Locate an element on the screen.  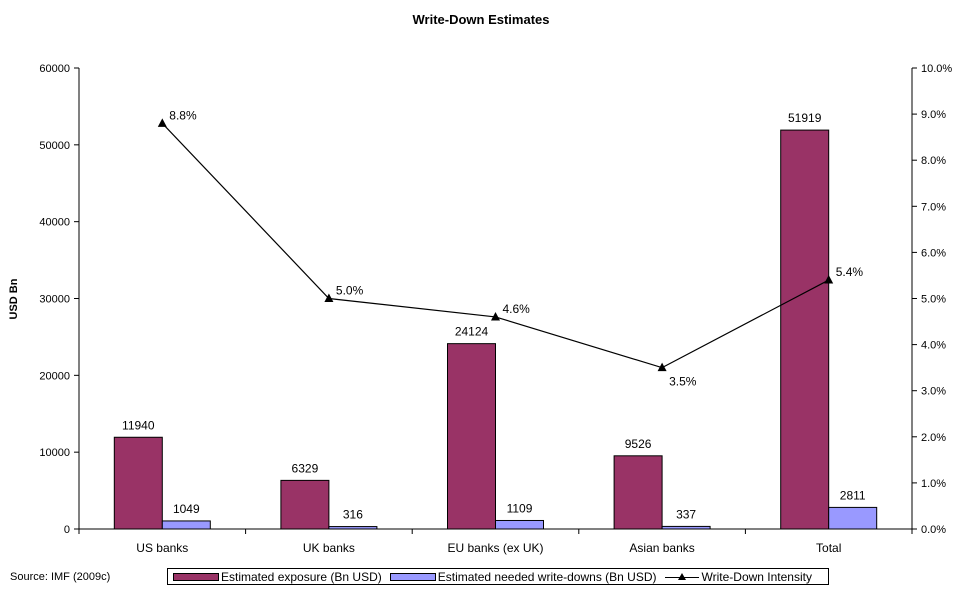
bar-label-exposure: 24124 is located at coordinates (472, 332).